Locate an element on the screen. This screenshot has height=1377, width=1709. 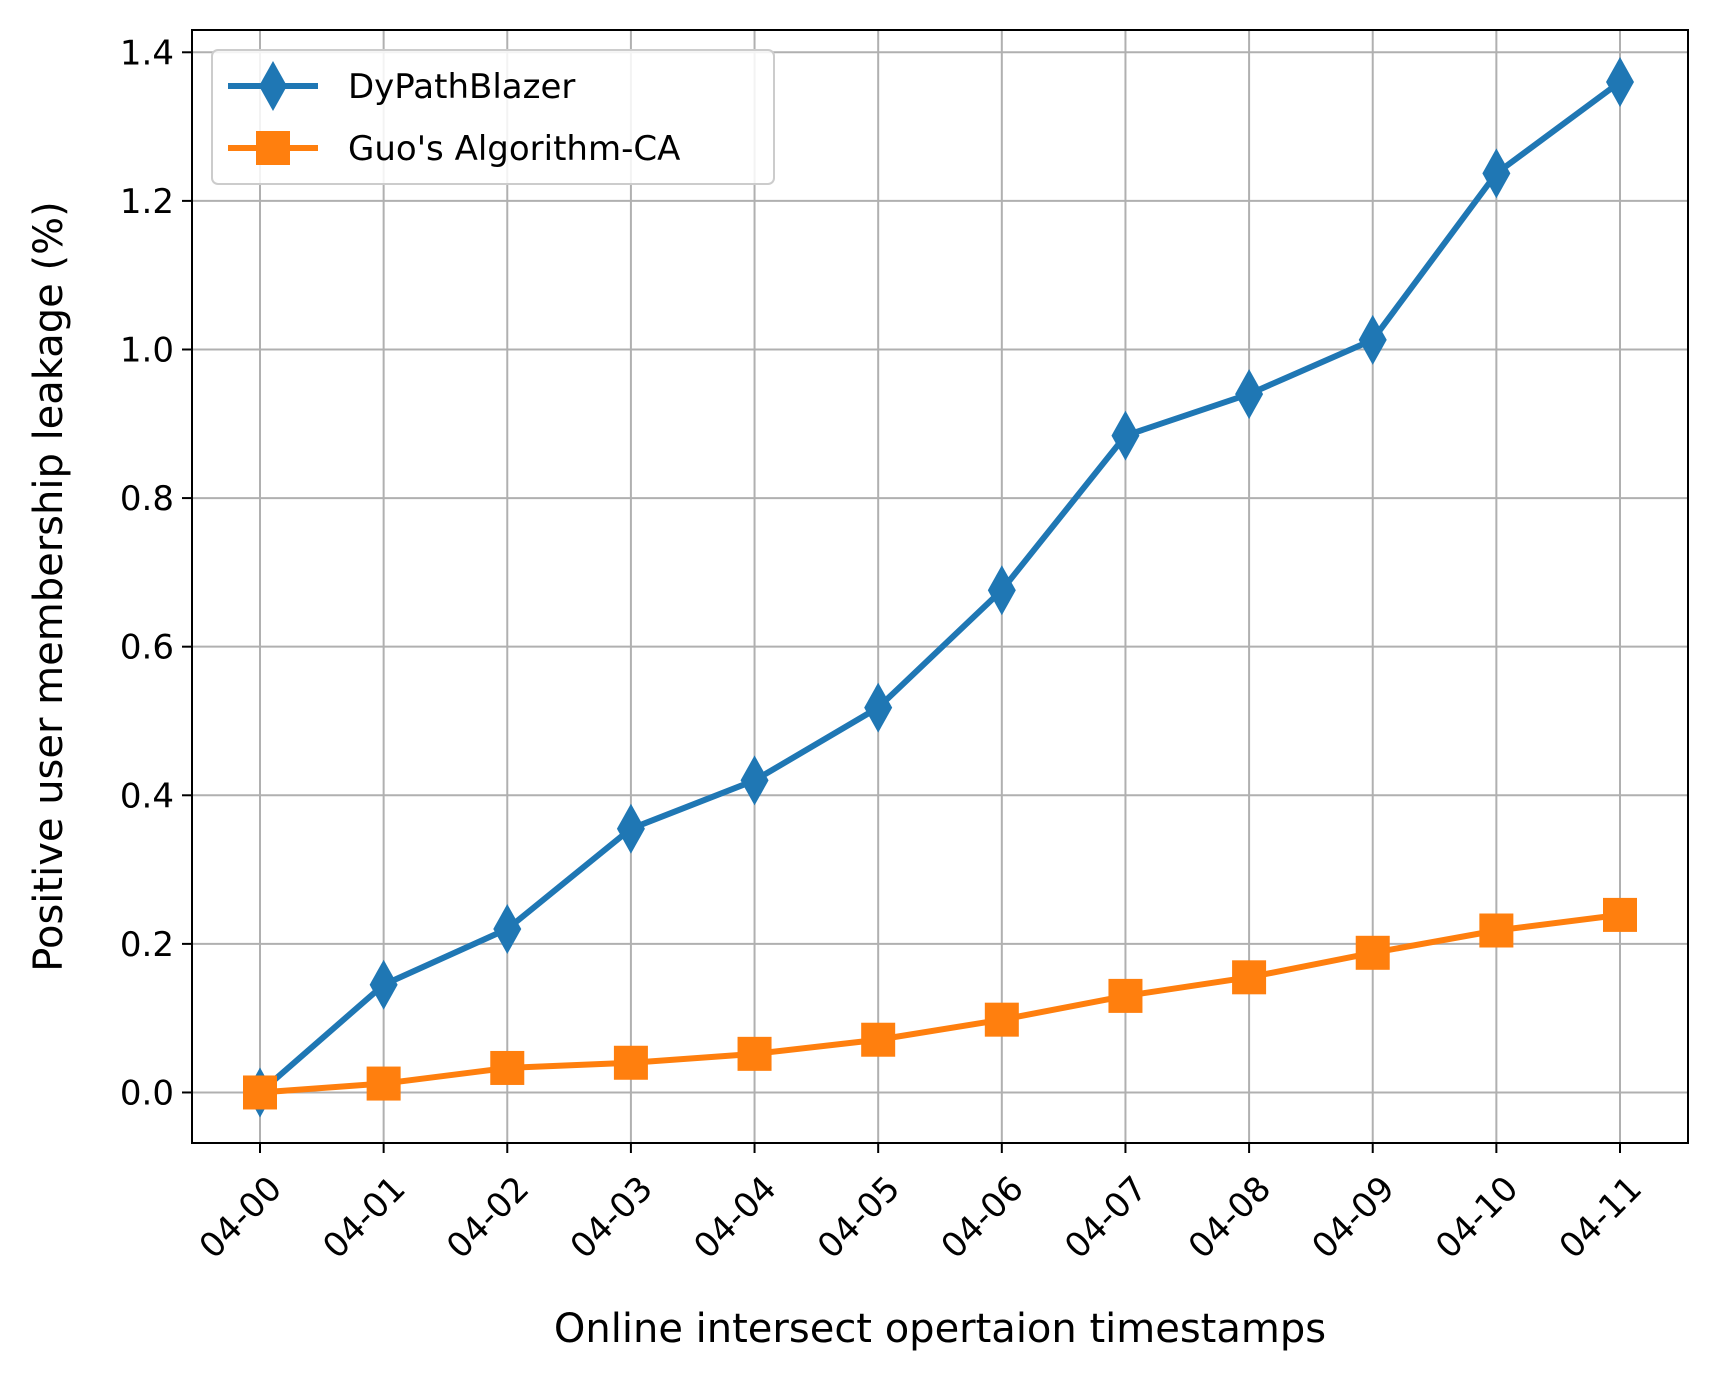
y-tick-label: 0.4 is located at coordinates (147, 796).